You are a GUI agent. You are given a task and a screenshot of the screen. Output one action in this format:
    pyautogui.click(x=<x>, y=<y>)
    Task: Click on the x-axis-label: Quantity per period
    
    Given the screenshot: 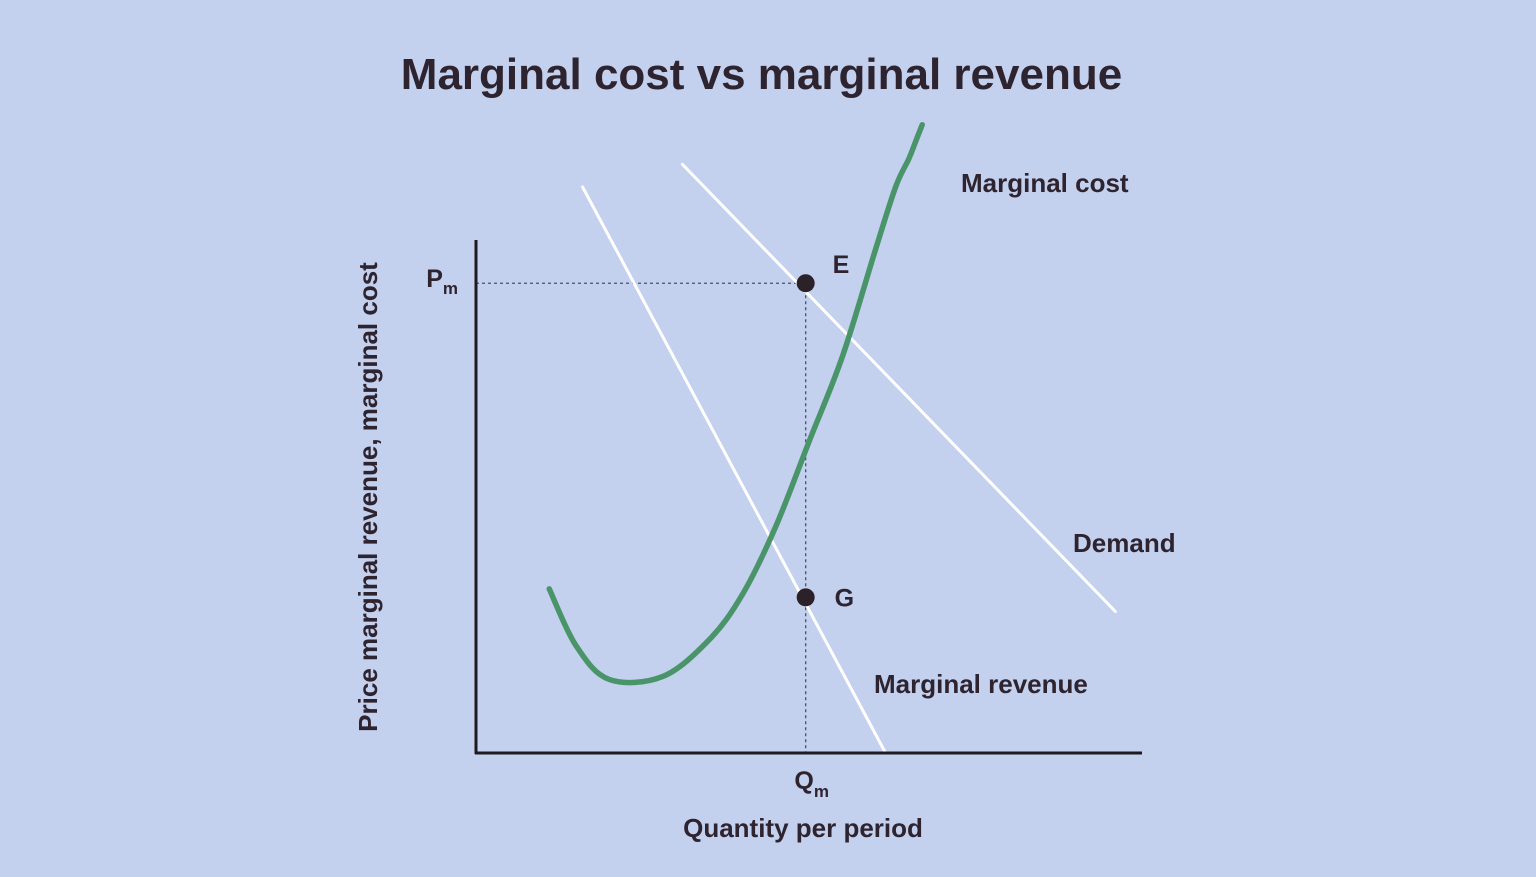 What is the action you would take?
    pyautogui.click(x=803, y=828)
    